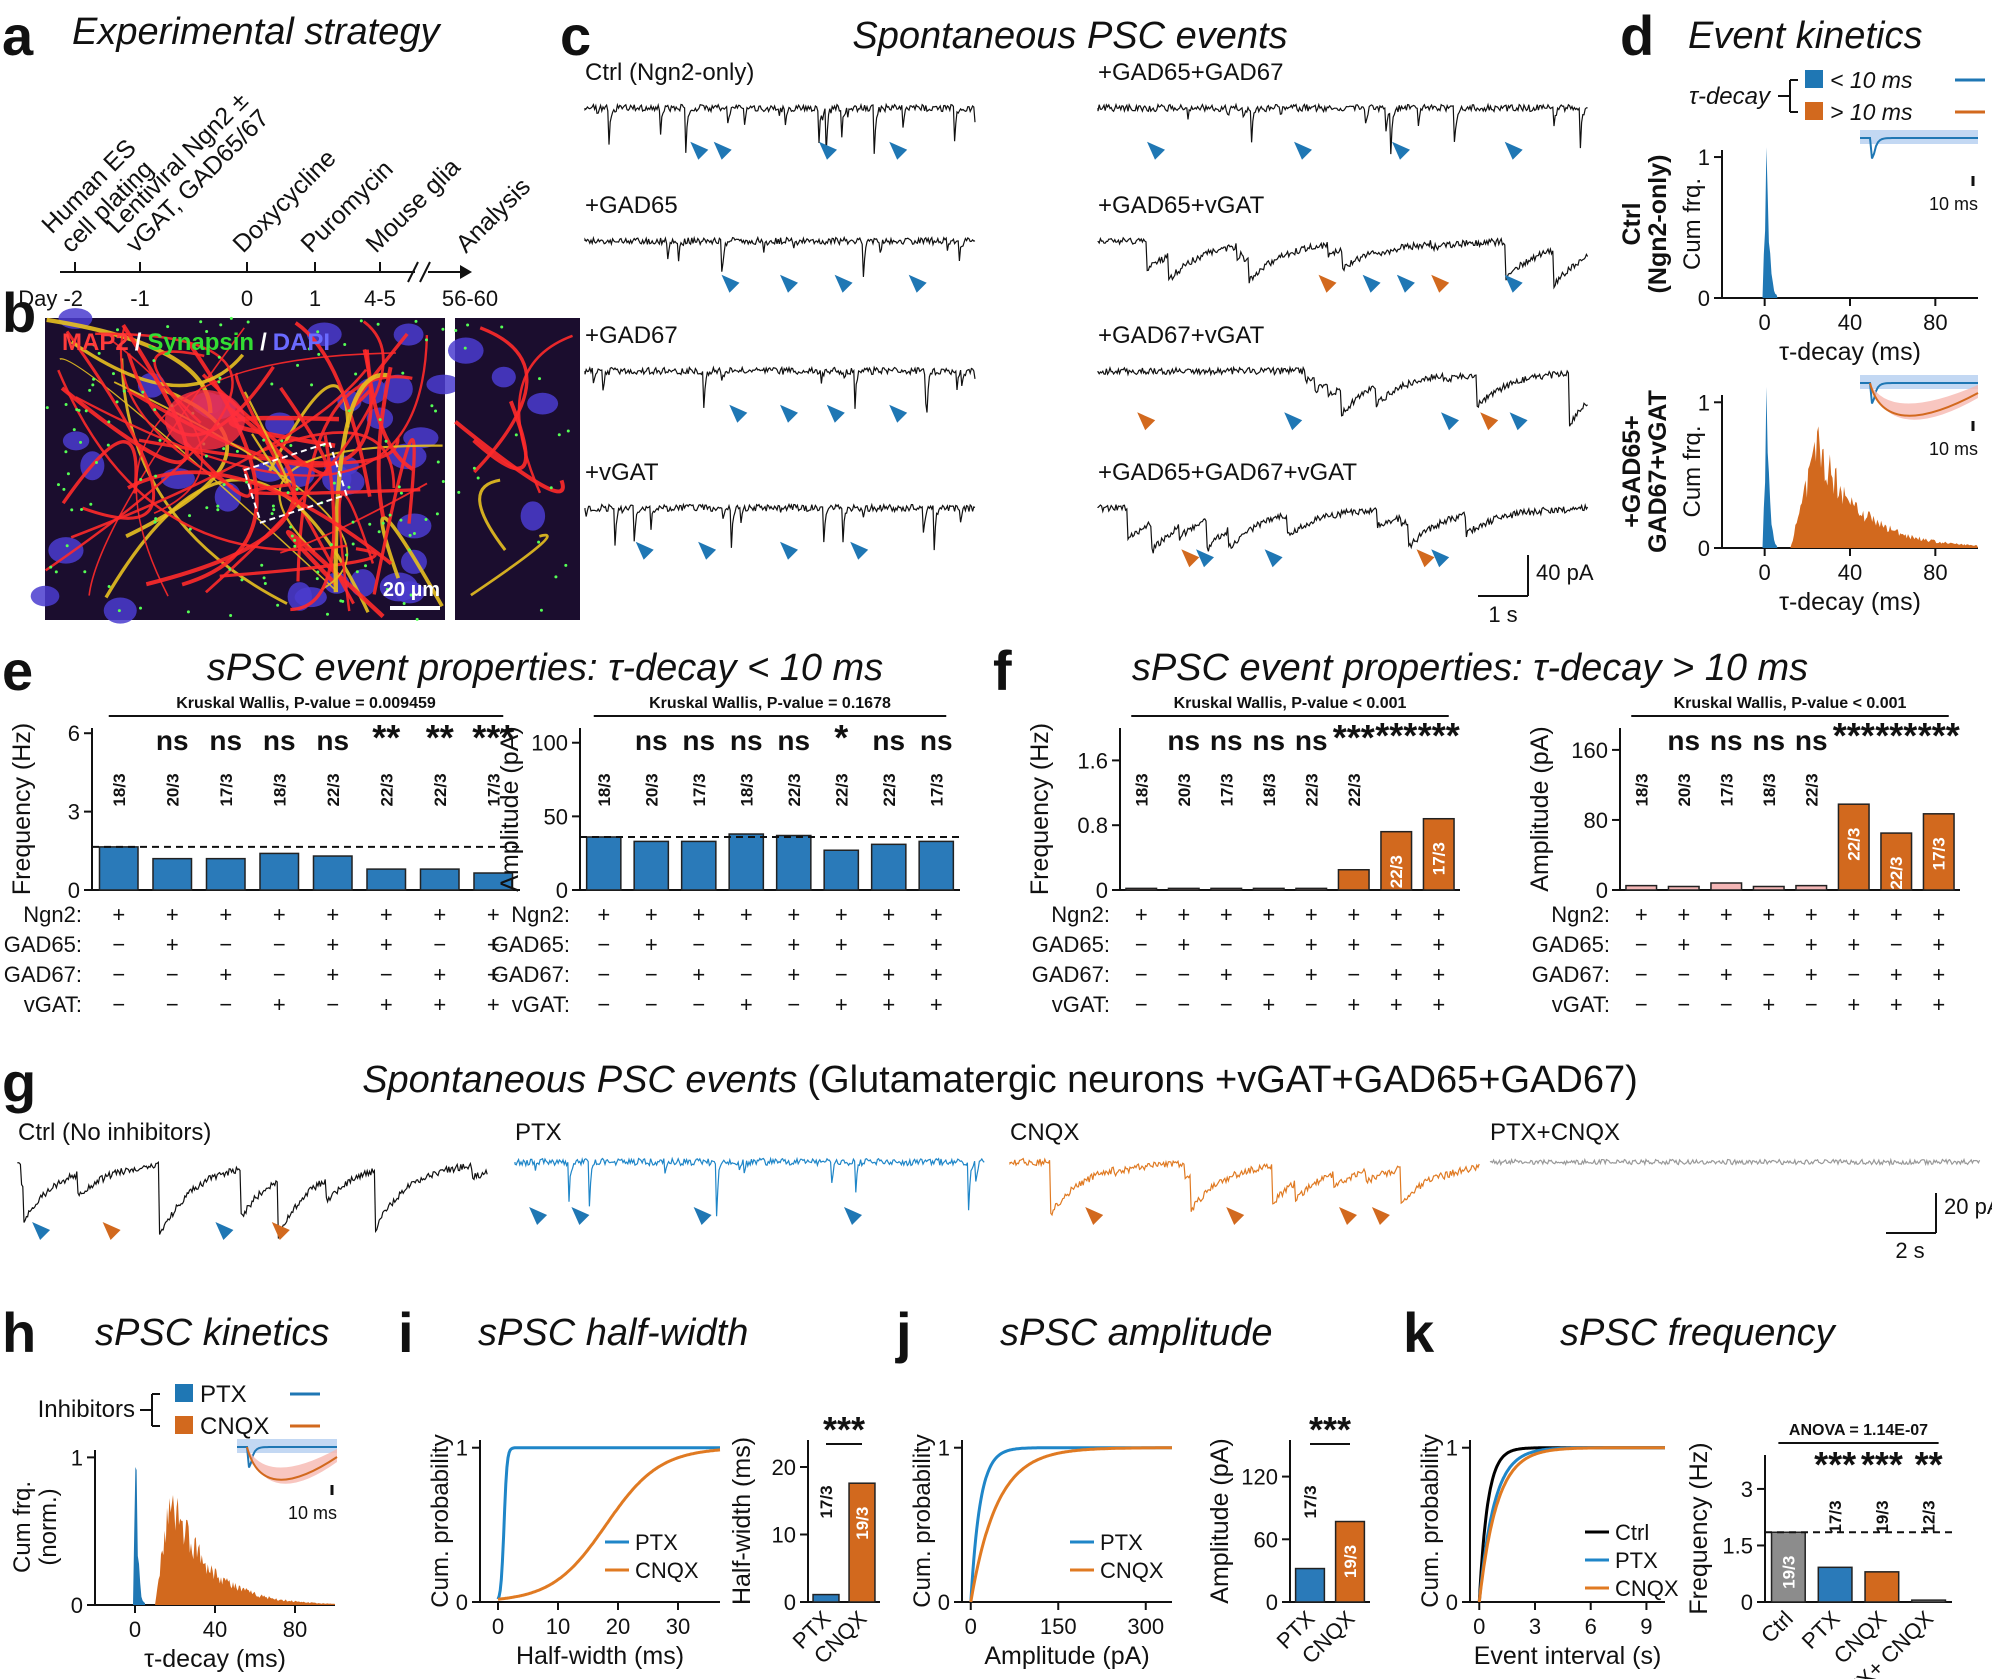 The height and width of the screenshot is (1679, 1992). Describe the element at coordinates (1069, 36) in the screenshot. I see `panel-title: Spontaneous PSC events` at that location.